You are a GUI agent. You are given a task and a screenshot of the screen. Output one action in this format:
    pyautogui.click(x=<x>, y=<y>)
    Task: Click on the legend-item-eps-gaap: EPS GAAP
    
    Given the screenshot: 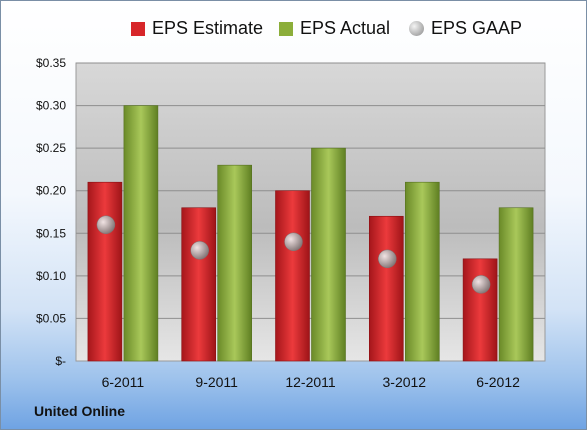 What is the action you would take?
    pyautogui.click(x=465, y=28)
    